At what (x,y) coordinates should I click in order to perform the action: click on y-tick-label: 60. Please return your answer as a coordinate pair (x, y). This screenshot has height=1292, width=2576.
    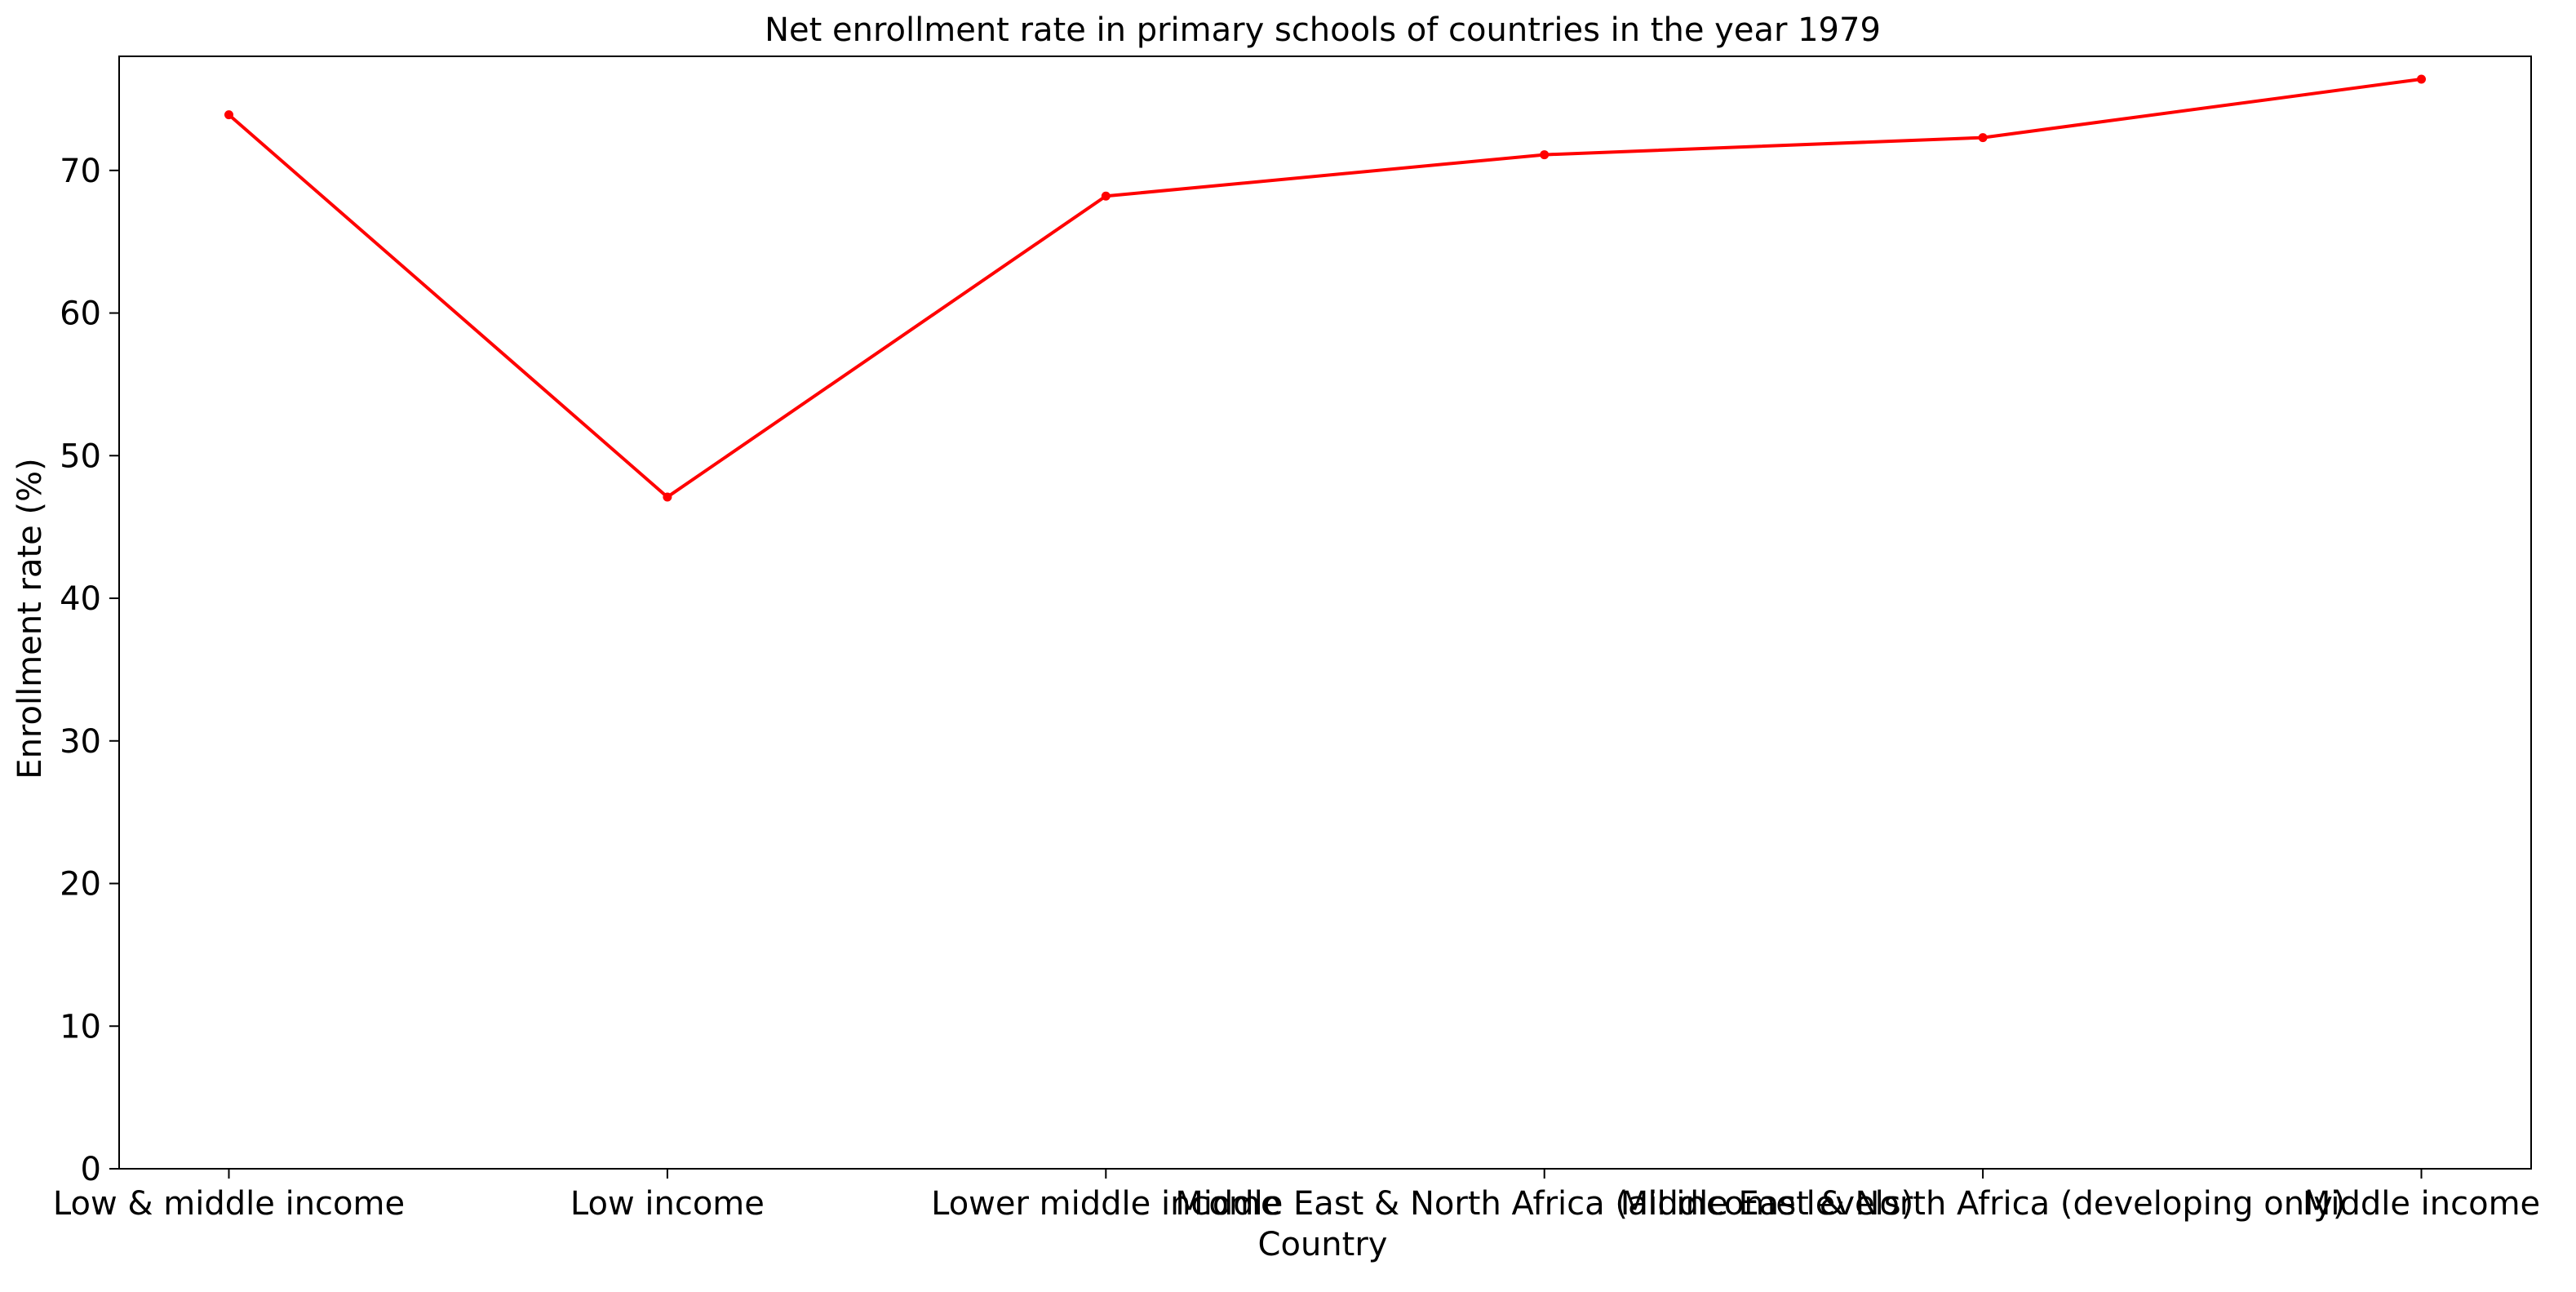
    Looking at the image, I should click on (80, 314).